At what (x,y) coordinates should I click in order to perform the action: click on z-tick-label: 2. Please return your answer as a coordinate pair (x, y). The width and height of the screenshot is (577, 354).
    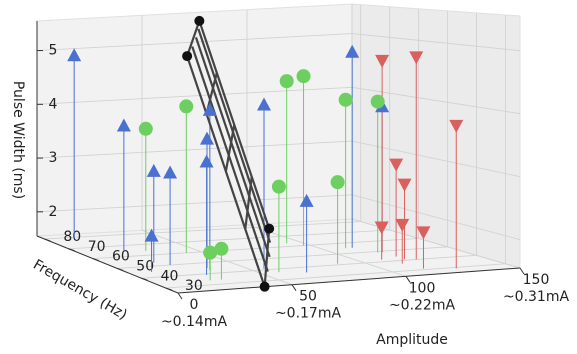
    Looking at the image, I should click on (53, 212).